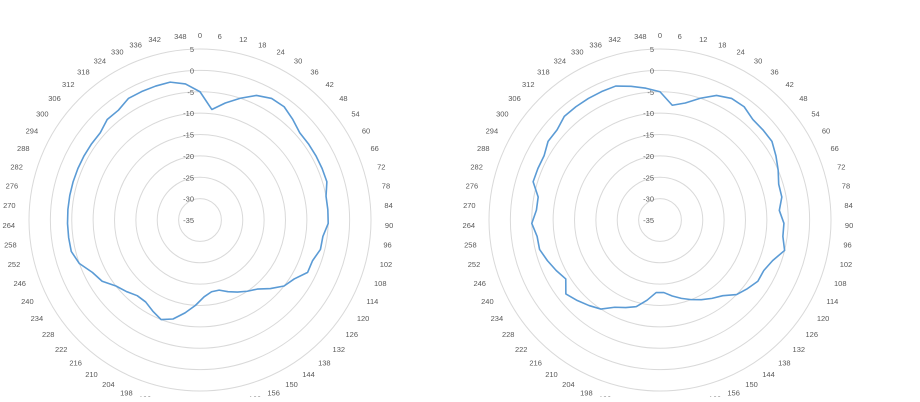 The image size is (920, 402). Describe the element at coordinates (108, 384) in the screenshot. I see `angle-label: 204` at that location.